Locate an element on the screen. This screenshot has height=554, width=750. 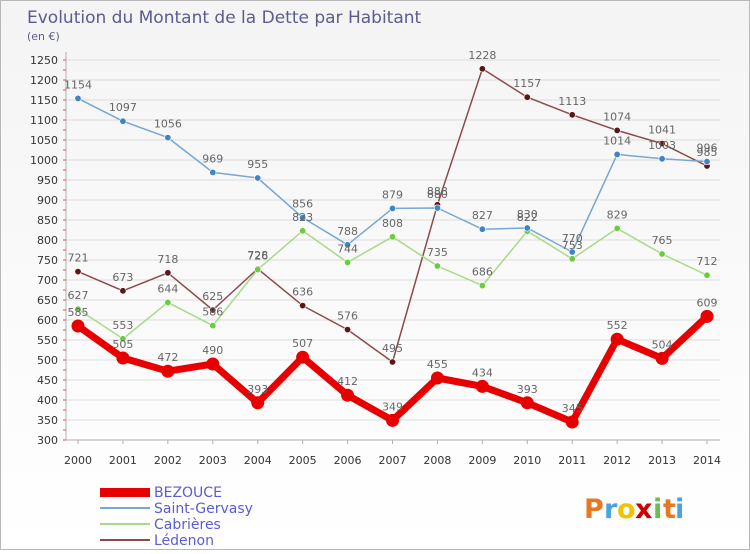
logo-letter: r is located at coordinates (611, 509).